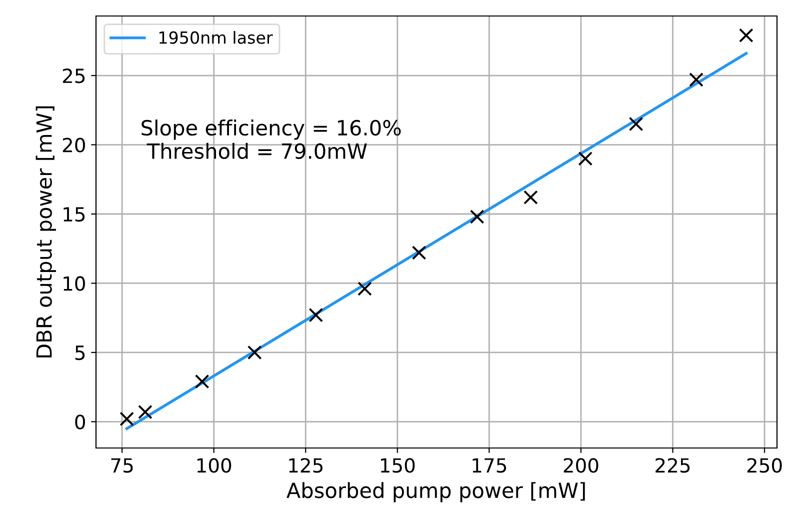 The width and height of the screenshot is (787, 517). I want to click on x-tick-label: 175, so click(489, 465).